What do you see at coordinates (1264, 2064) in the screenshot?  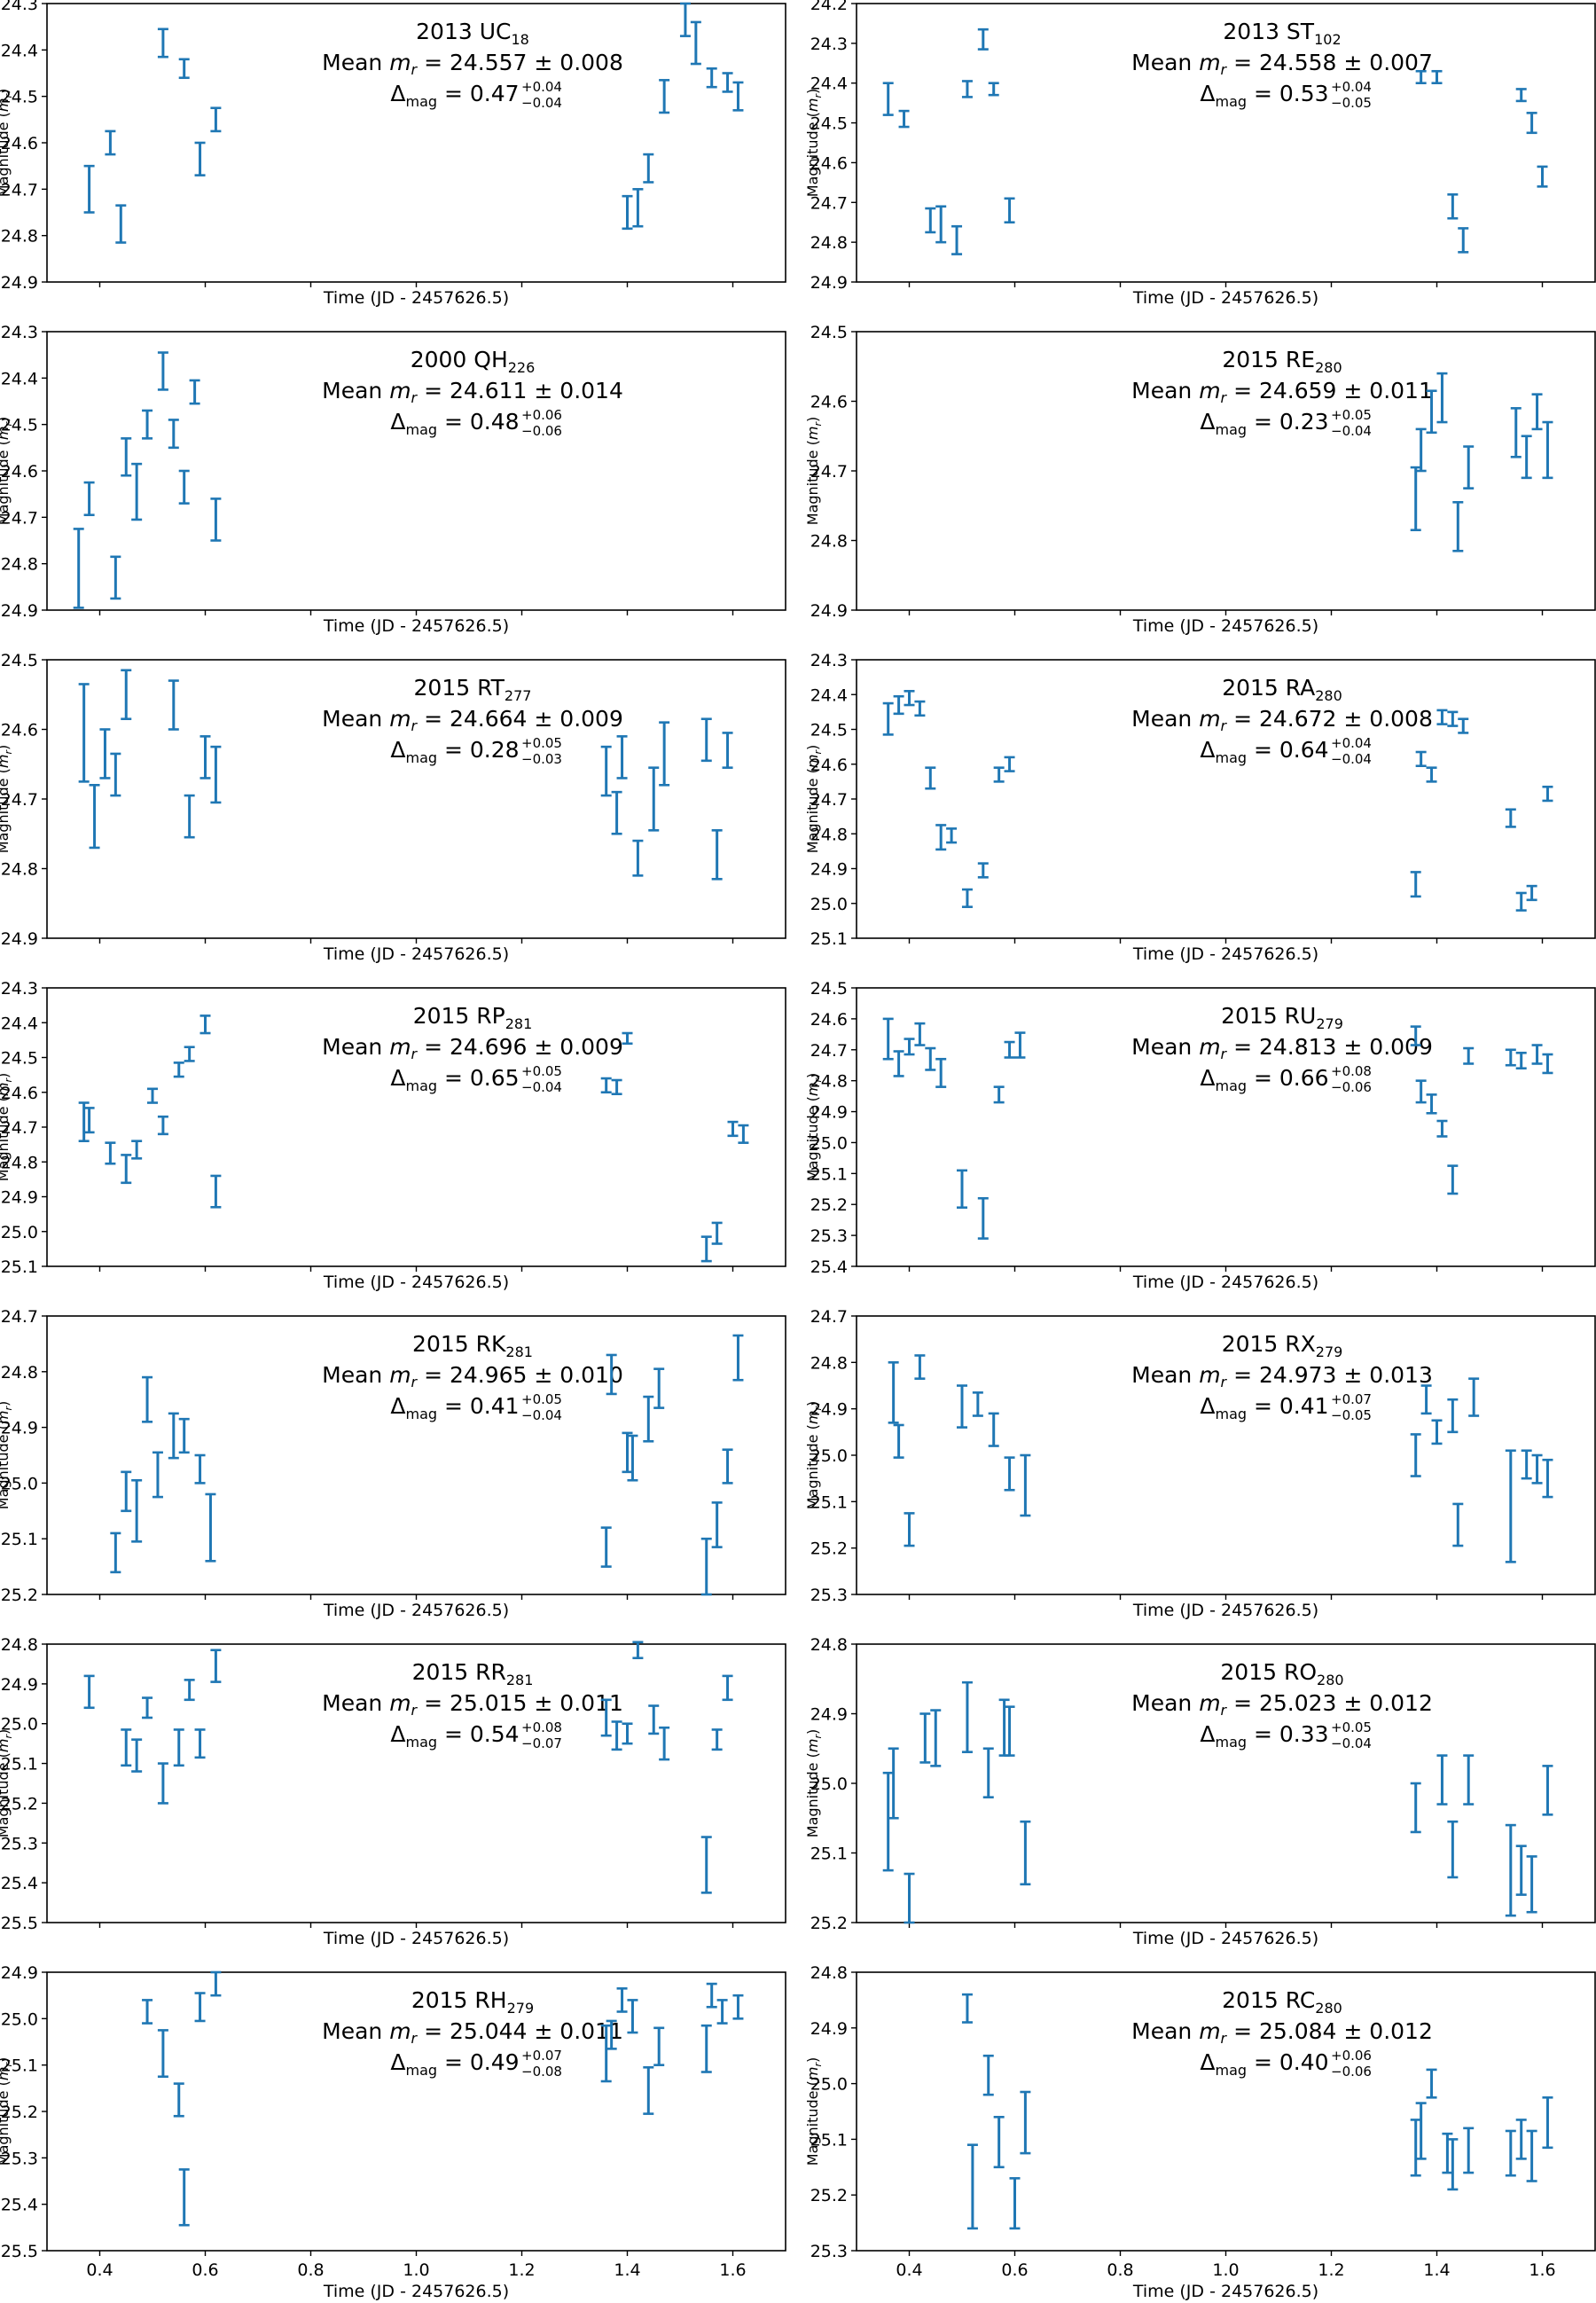 I see `delta-magnitude: Δmag = 0.40` at bounding box center [1264, 2064].